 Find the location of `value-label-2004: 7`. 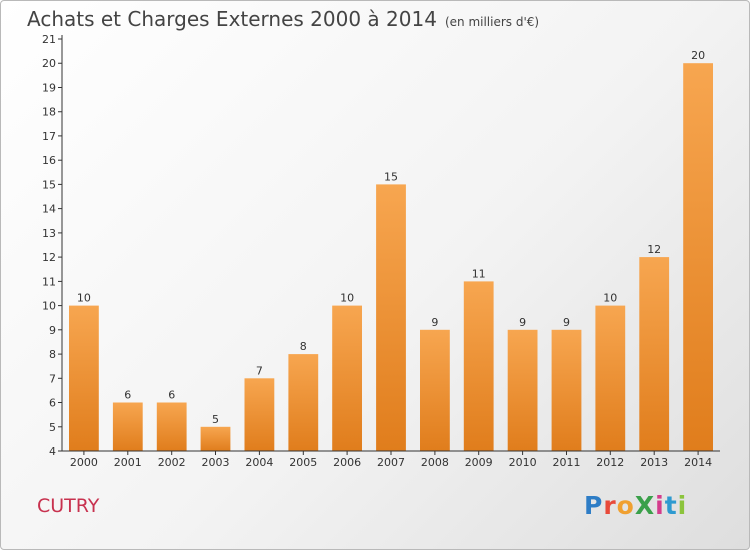

value-label-2004: 7 is located at coordinates (259, 370).